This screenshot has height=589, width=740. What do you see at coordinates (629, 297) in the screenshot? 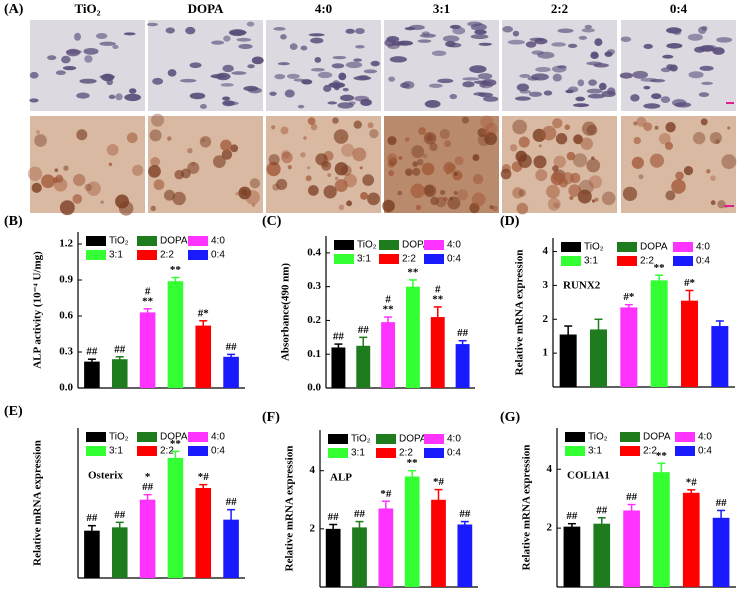
I see `significance: #*` at bounding box center [629, 297].